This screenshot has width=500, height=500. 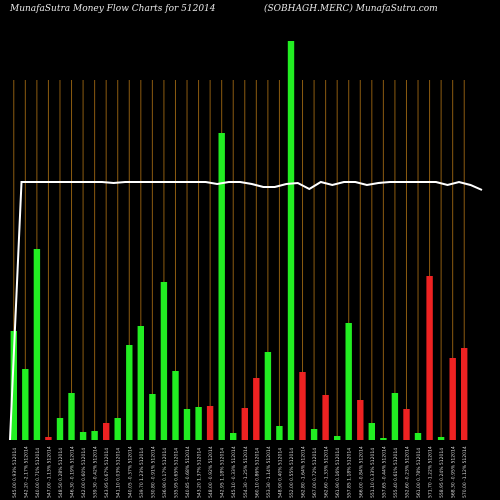 What do you see at coordinates (315, 473) in the screenshot?
I see `bar-label: 567.00 0.72% 512014` at bounding box center [315, 473].